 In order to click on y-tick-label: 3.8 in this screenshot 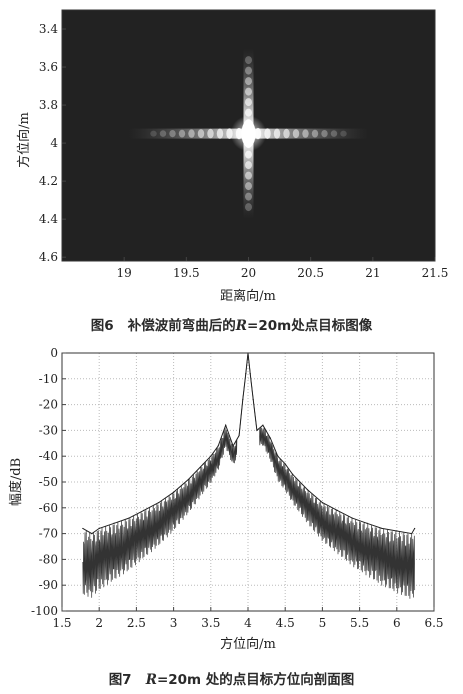, I will do `click(48, 105)`.